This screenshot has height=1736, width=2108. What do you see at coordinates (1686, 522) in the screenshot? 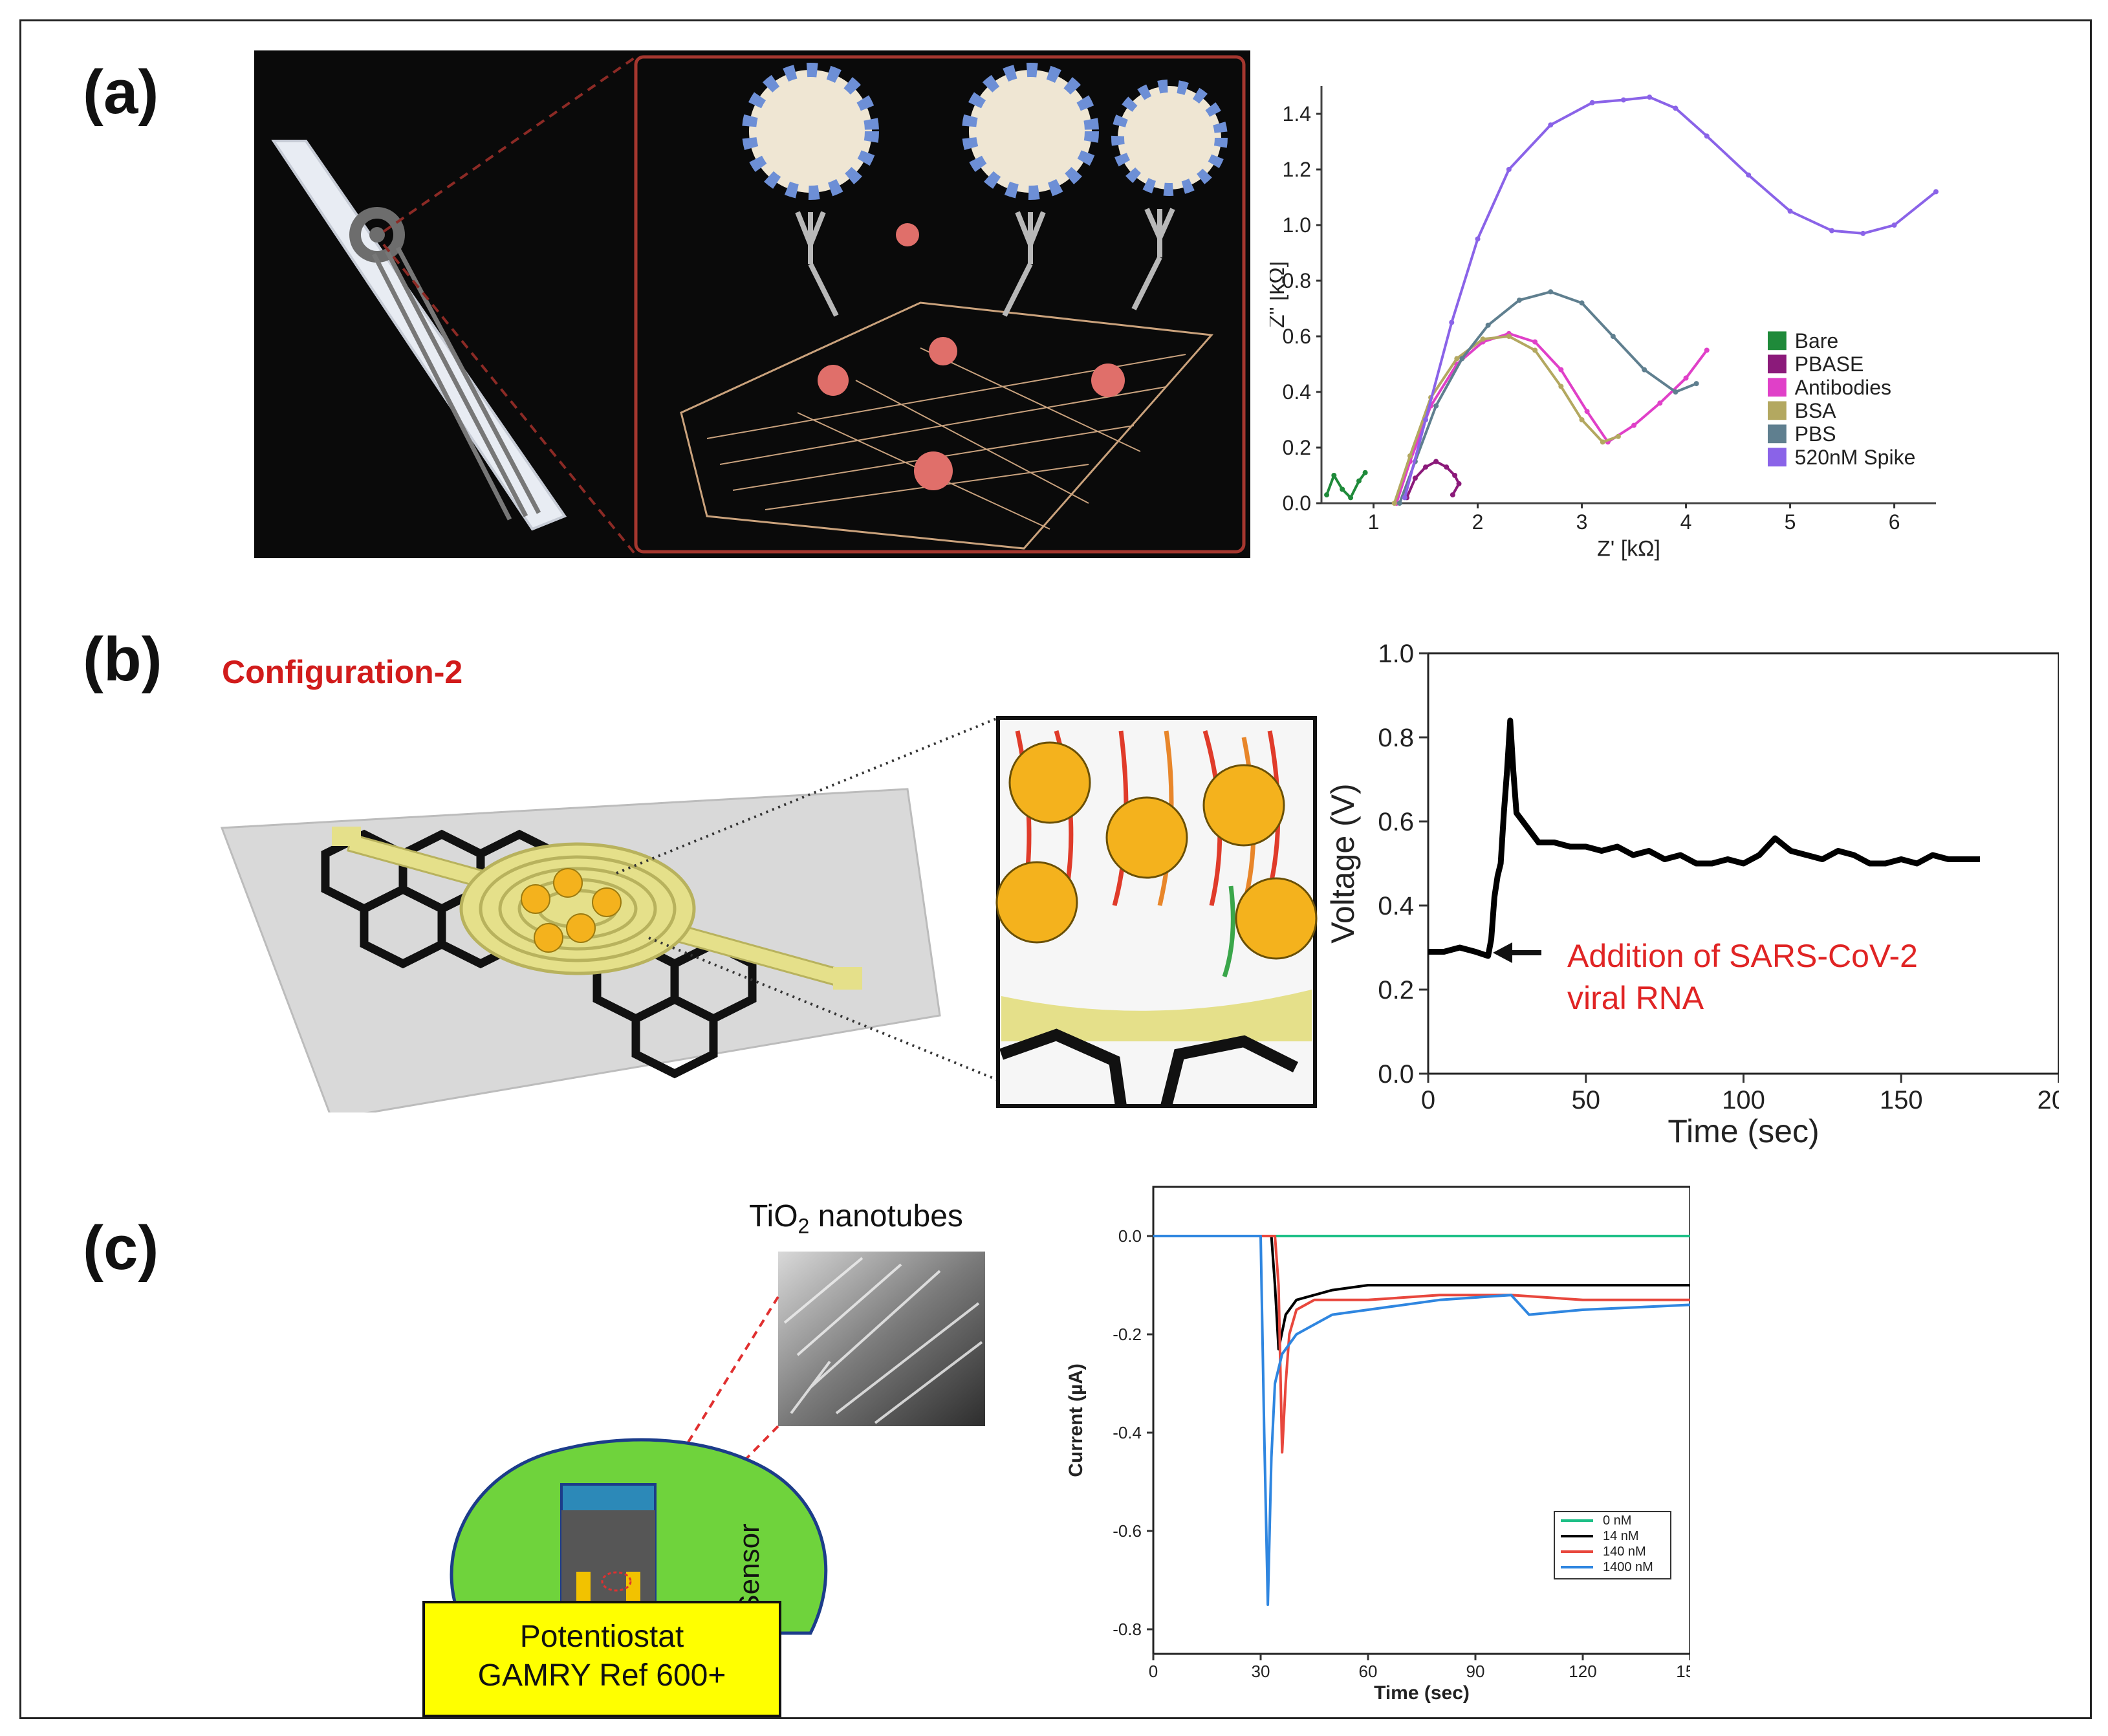
I see `x-tick-label: 4` at bounding box center [1686, 522].